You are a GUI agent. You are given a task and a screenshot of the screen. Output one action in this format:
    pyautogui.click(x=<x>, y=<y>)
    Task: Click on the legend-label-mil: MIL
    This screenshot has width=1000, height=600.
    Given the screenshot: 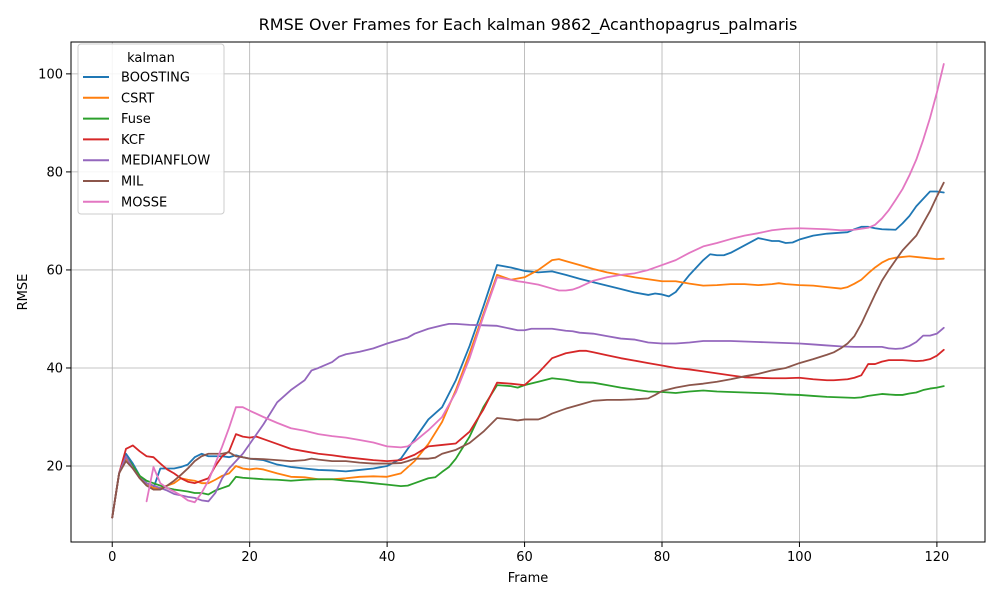 What is the action you would take?
    pyautogui.click(x=132, y=182)
    